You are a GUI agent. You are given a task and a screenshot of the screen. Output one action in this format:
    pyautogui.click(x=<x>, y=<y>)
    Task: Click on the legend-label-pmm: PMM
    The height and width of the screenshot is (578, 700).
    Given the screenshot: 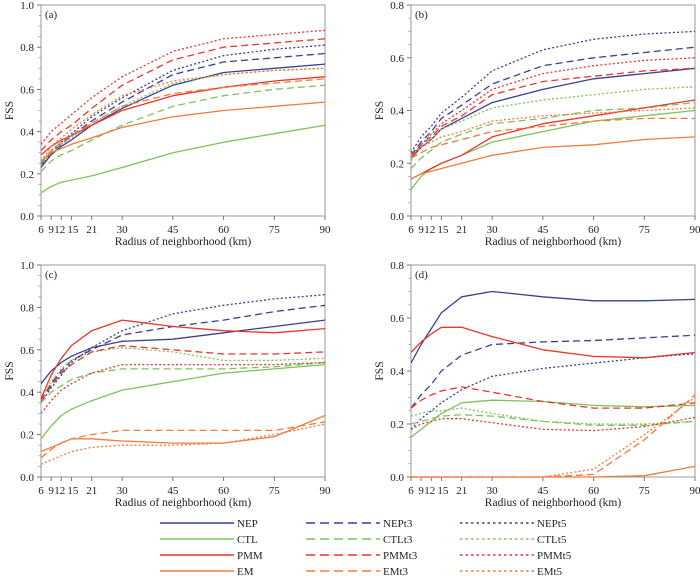 What is the action you would take?
    pyautogui.click(x=250, y=556)
    